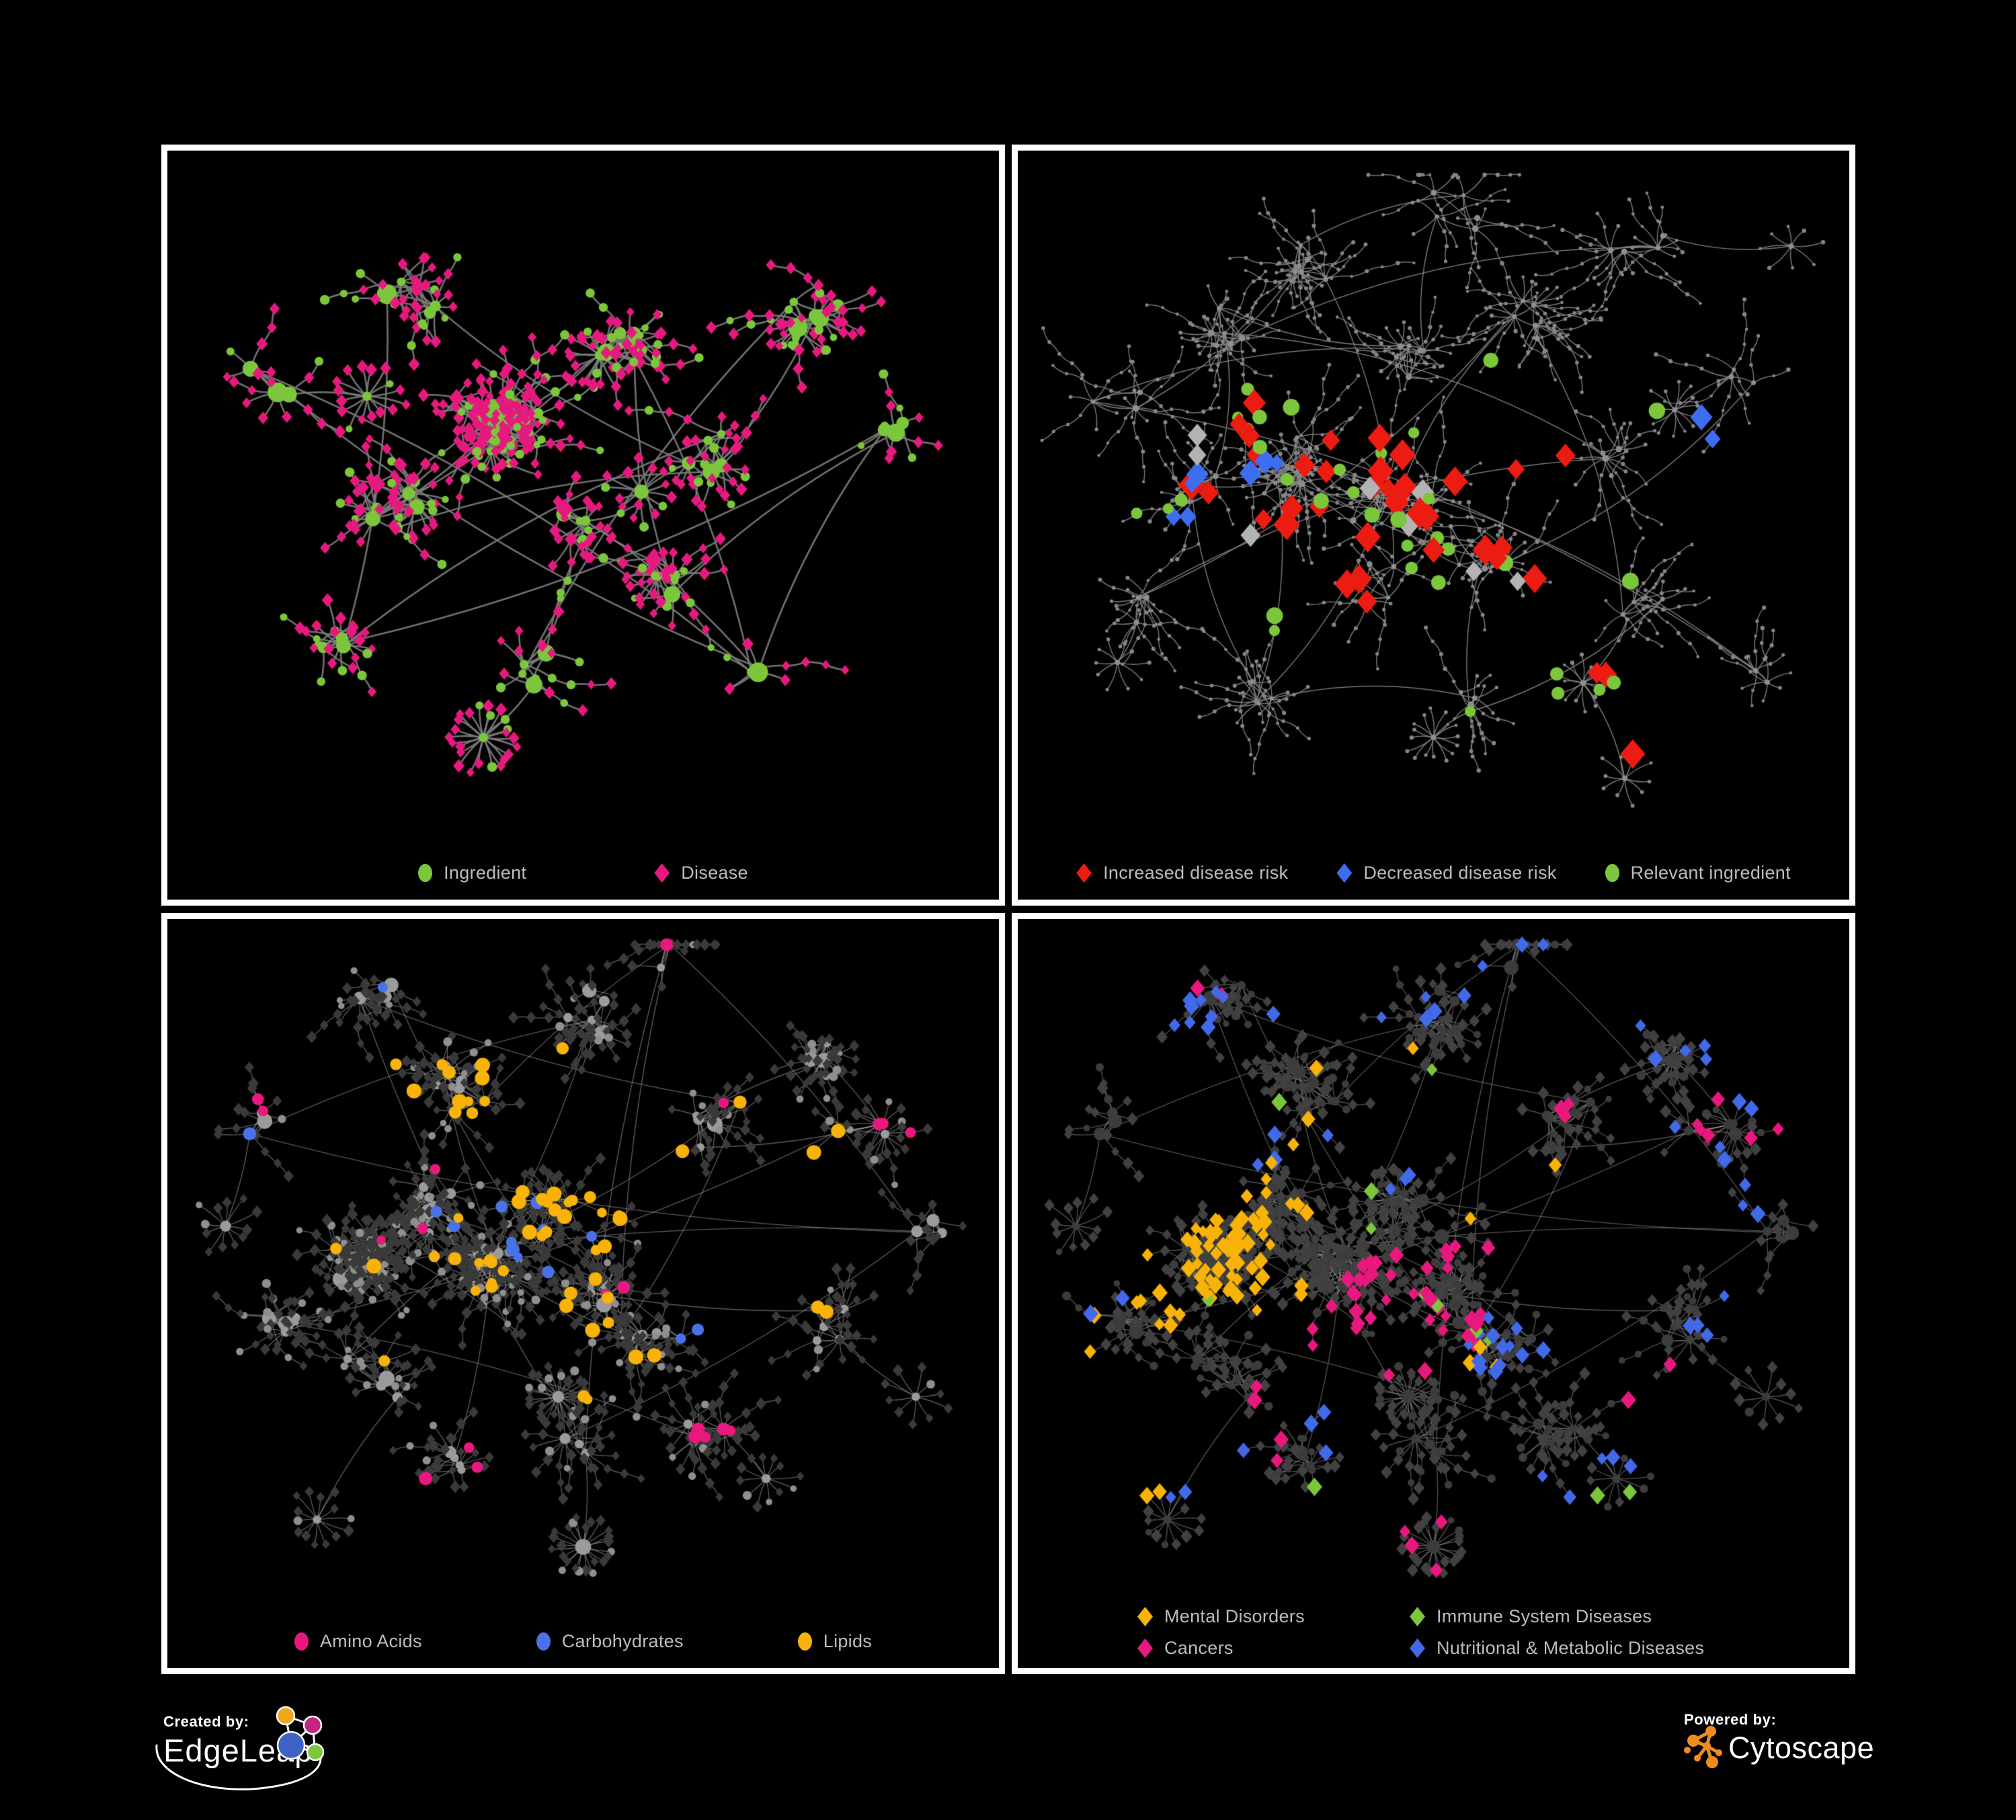 The height and width of the screenshot is (1820, 2016). Describe the element at coordinates (1730, 1719) in the screenshot. I see `powered-by-label: Powered by:` at that location.